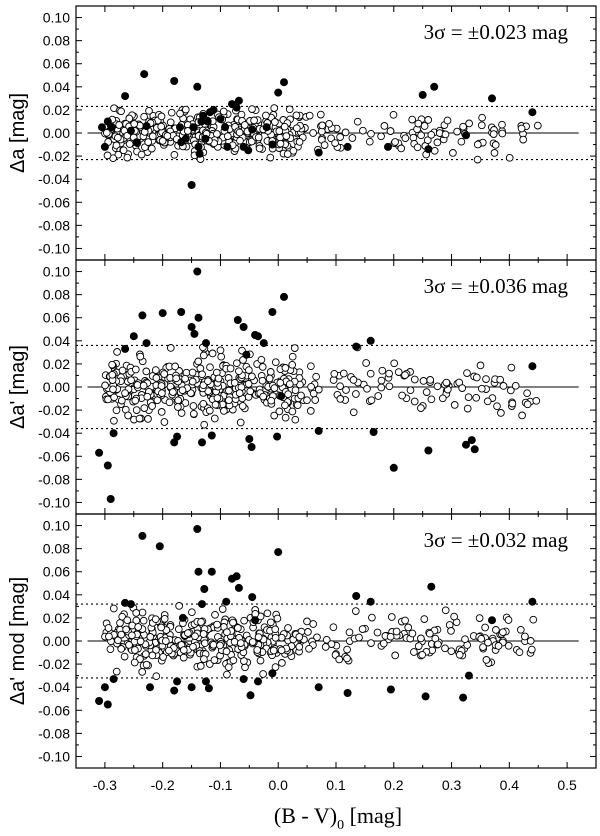 This screenshot has width=600, height=836. What do you see at coordinates (56, 572) in the screenshot?
I see `y-tick-label: 0.06` at bounding box center [56, 572].